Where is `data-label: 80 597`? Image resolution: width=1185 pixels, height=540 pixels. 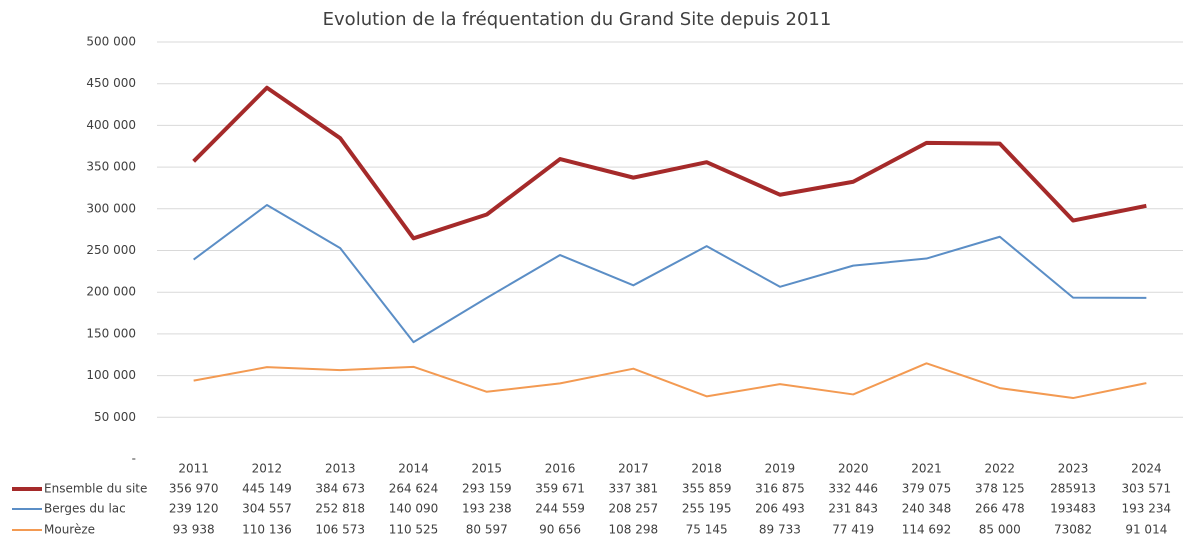 data-label: 80 597 is located at coordinates (487, 530).